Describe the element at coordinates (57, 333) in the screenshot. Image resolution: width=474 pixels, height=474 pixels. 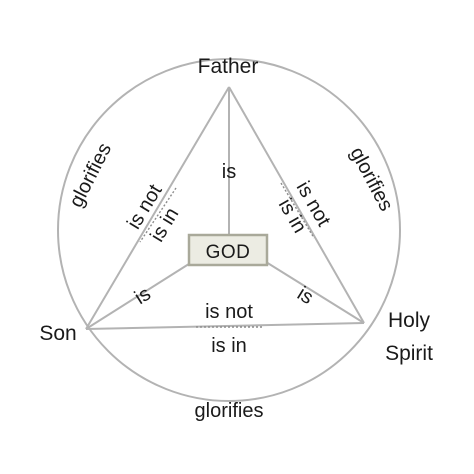
I see `son-label: Son` at that location.